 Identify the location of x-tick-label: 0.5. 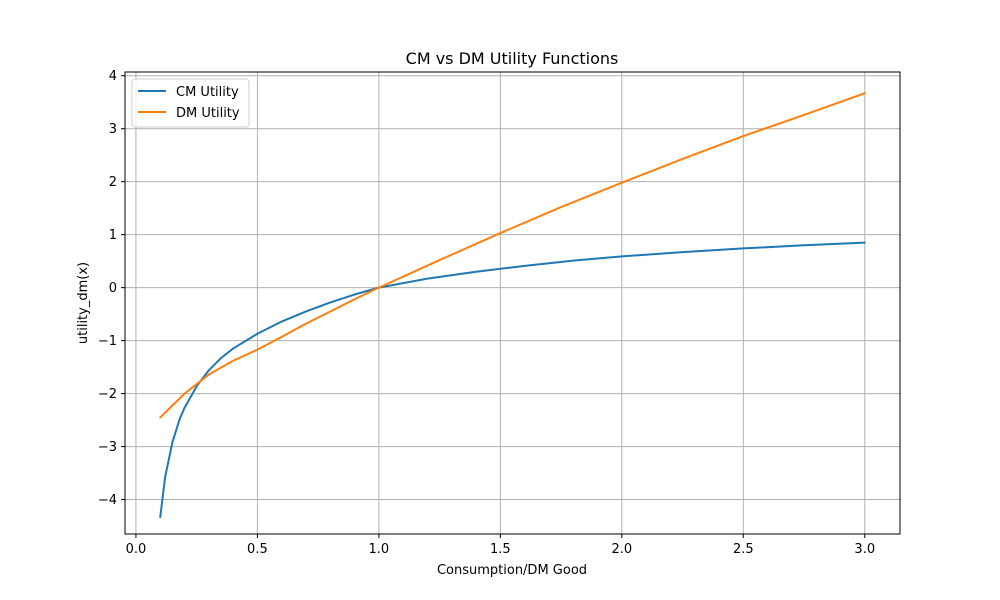
(257, 549).